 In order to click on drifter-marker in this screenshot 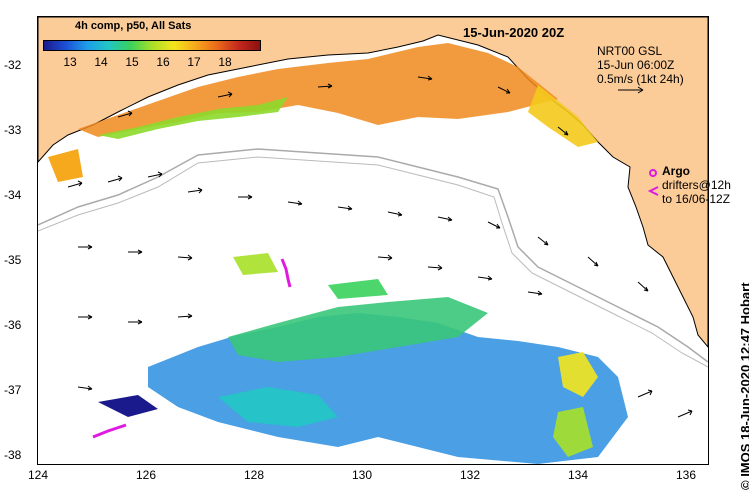, I will do `click(653, 191)`.